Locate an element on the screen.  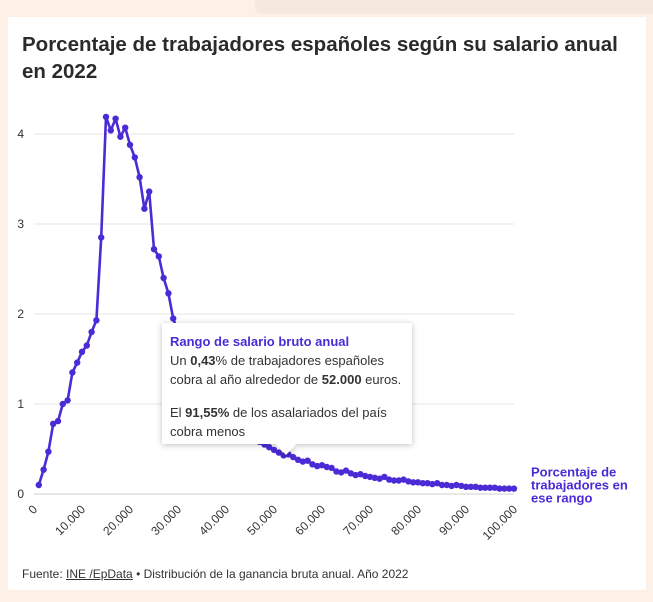
x-tick-label: 30.000 is located at coordinates (166, 520).